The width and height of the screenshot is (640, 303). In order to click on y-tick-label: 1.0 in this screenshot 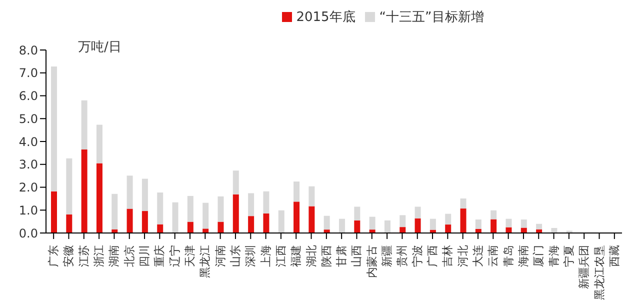, I will do `click(28, 210)`.